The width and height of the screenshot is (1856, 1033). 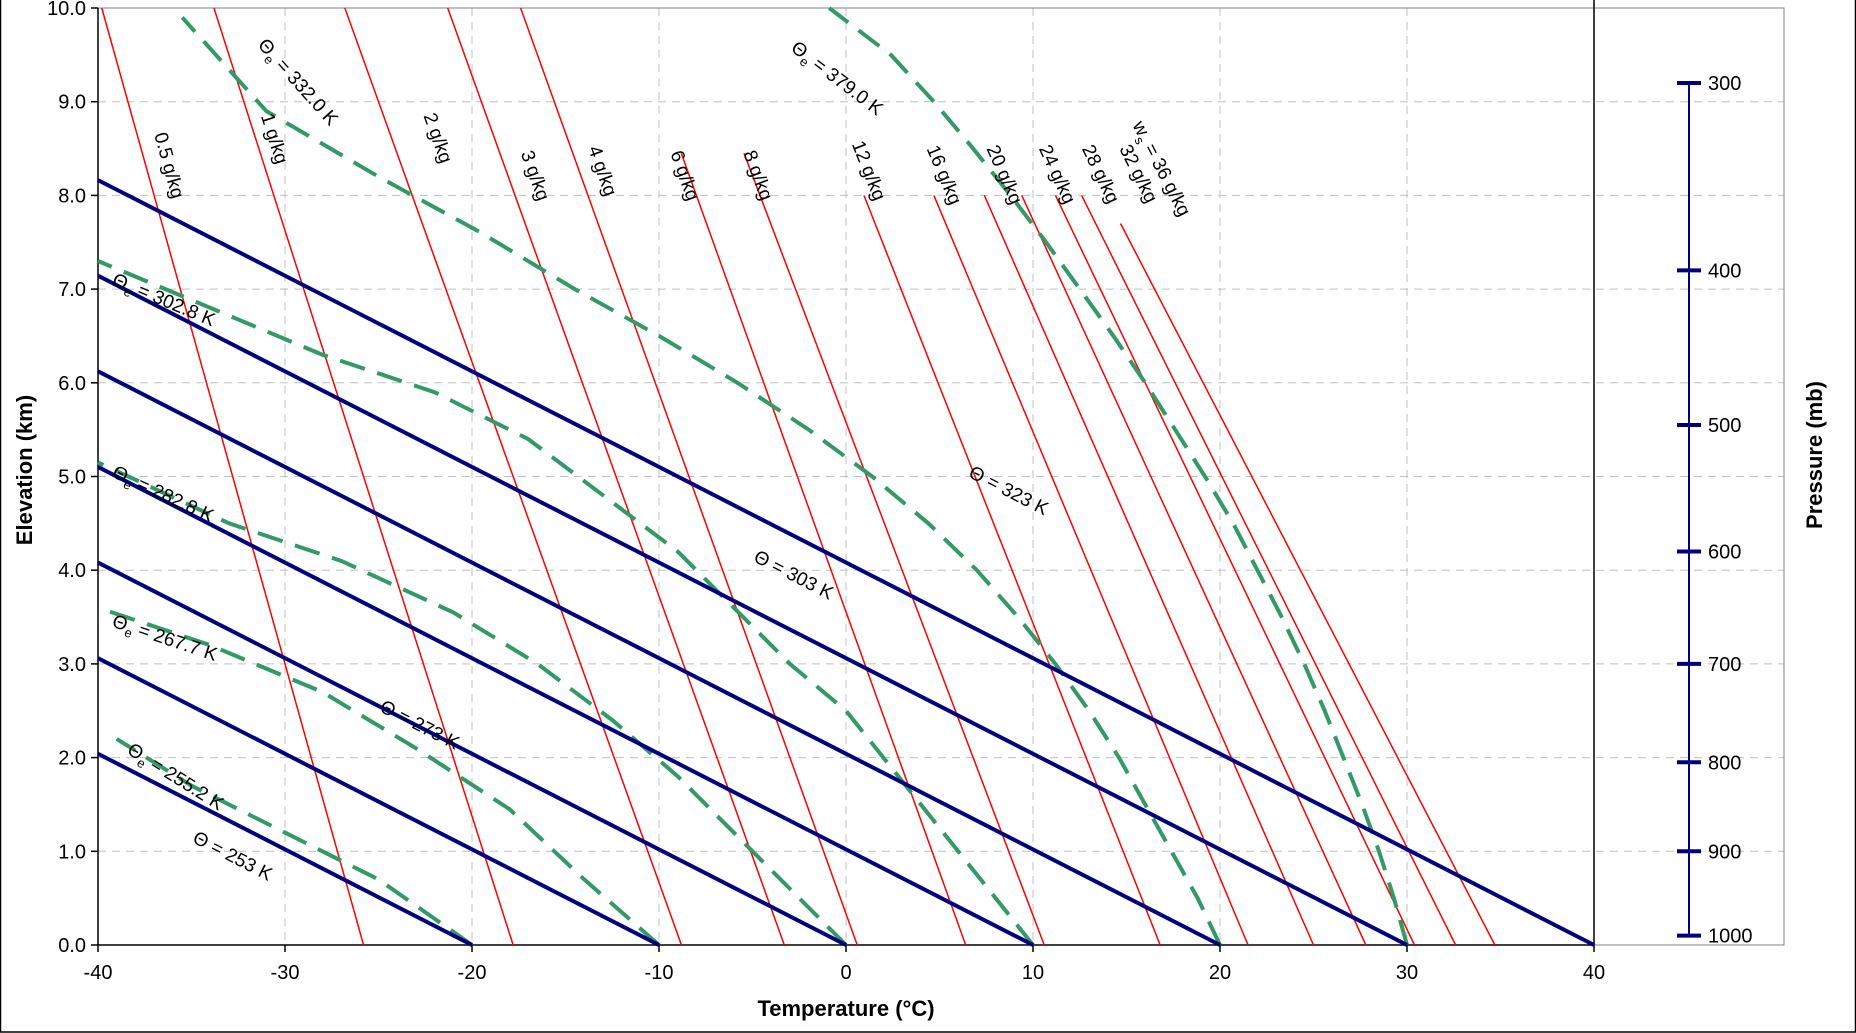 I want to click on pressure-tick-label: 500, so click(x=1724, y=426).